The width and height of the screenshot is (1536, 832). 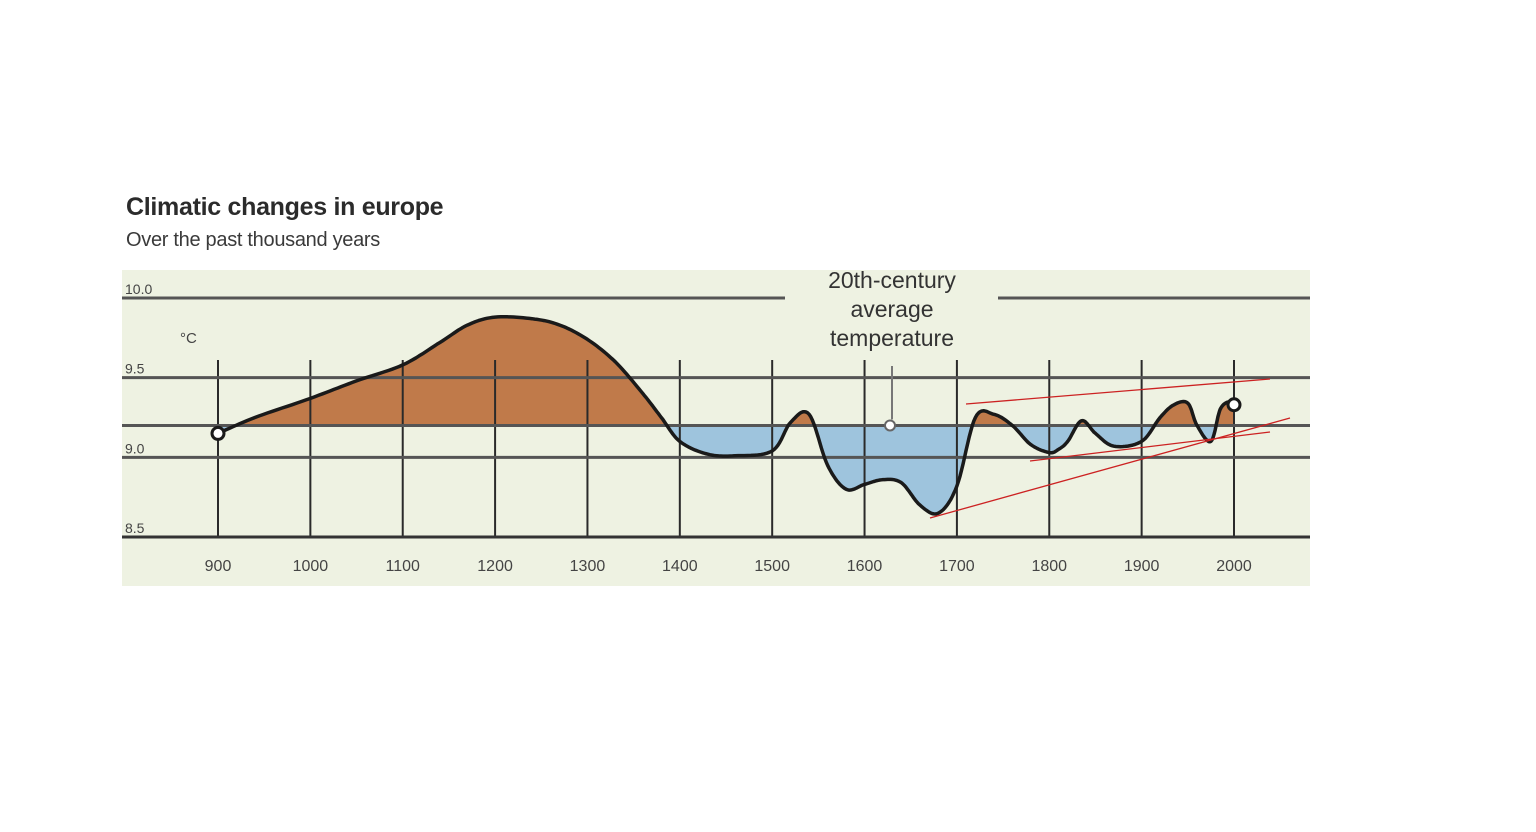 What do you see at coordinates (680, 566) in the screenshot?
I see `x-tick-label: 1400` at bounding box center [680, 566].